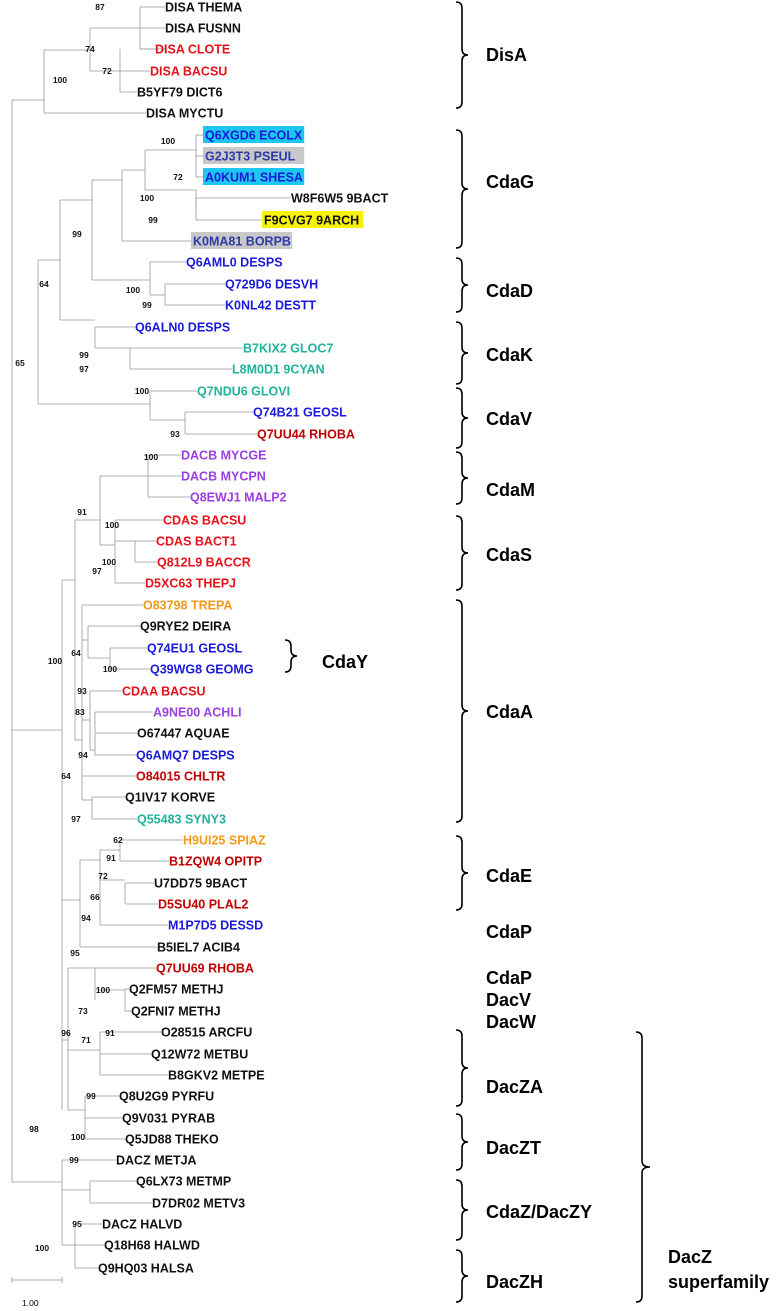 This screenshot has width=782, height=1311. I want to click on leaf-label: CDAA BACSU, so click(164, 692).